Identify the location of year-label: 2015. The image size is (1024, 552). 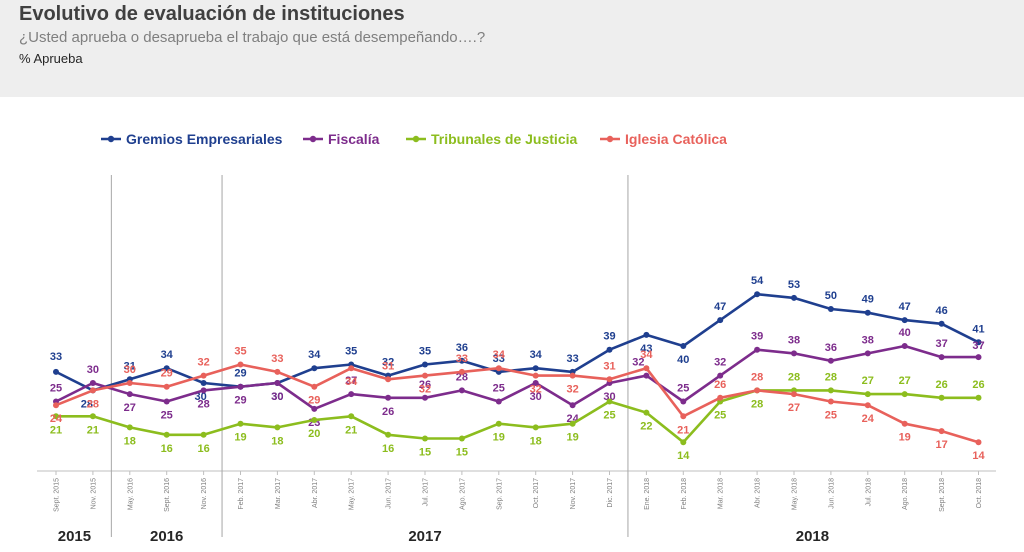
(74, 536).